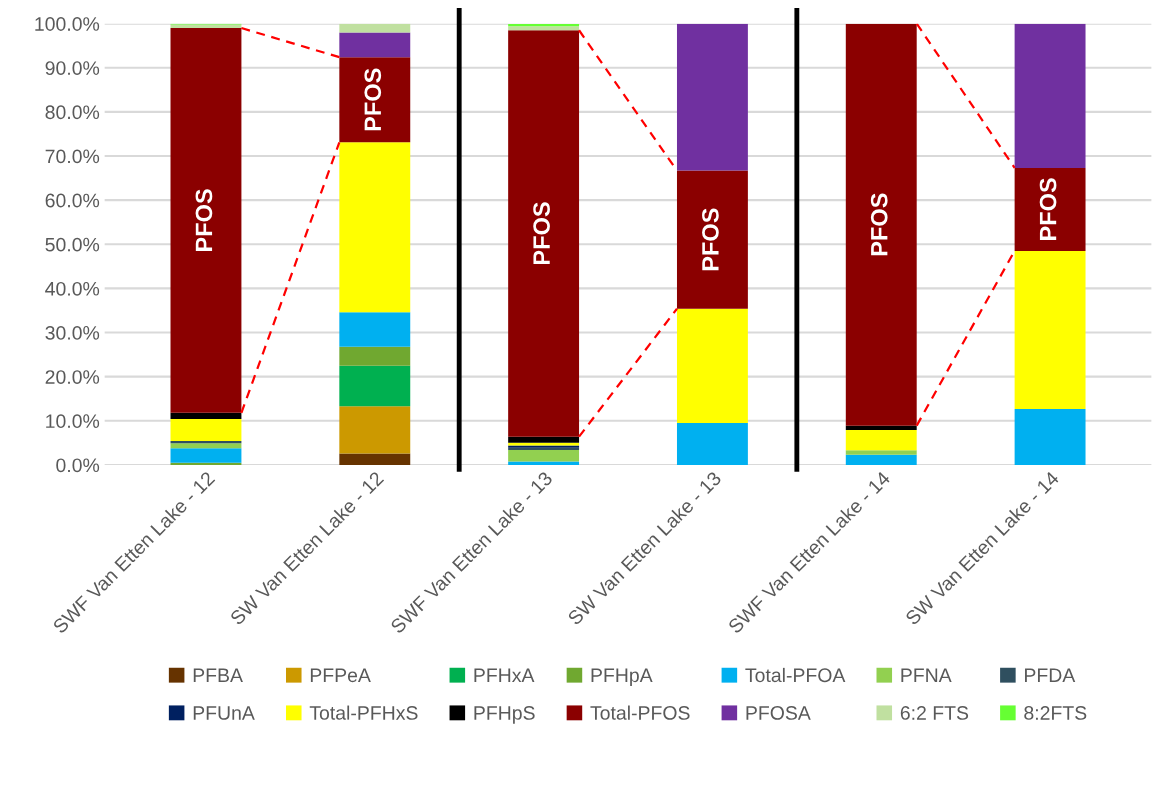  I want to click on y-tick-label: 10.0%, so click(73, 421).